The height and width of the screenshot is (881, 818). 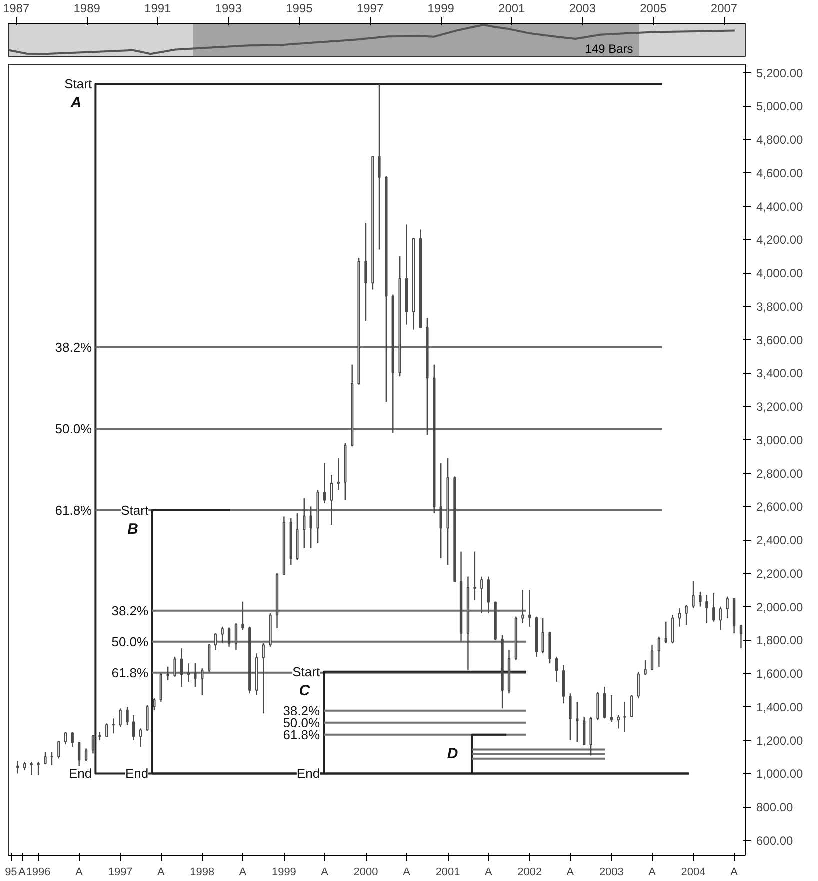 I want to click on annotation: A, so click(x=76, y=103).